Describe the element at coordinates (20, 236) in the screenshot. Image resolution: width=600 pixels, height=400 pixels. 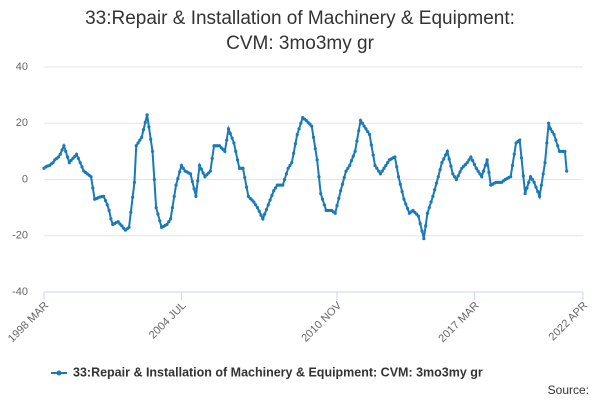
I see `y-tick-label: -20` at that location.